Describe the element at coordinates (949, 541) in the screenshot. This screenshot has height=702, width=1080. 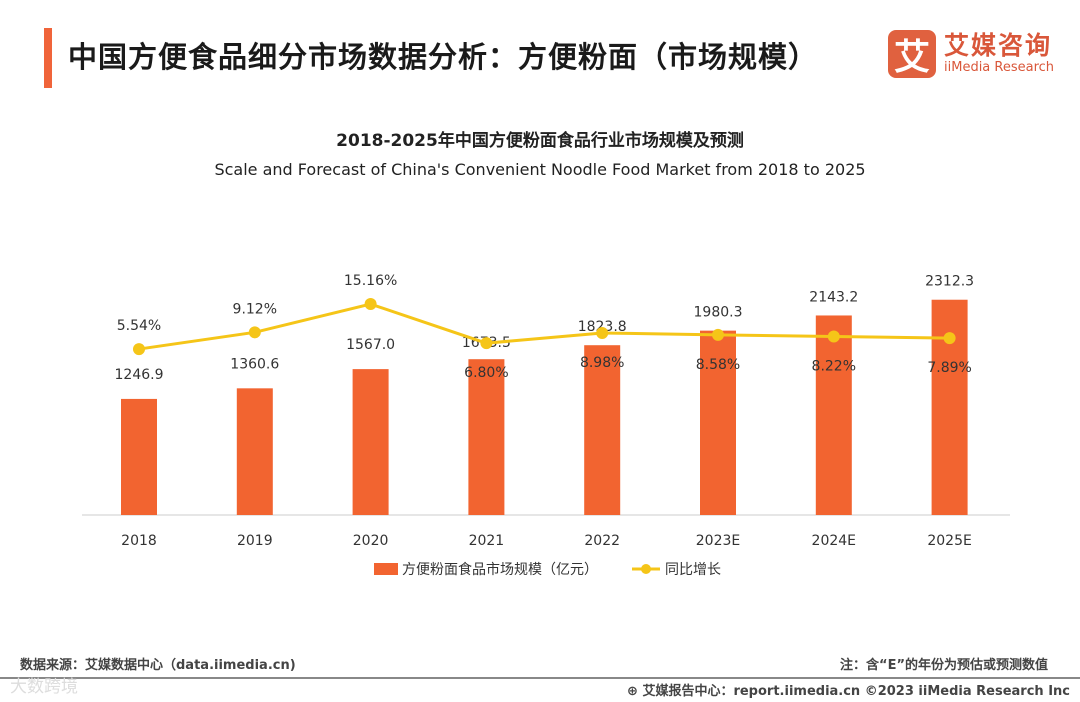
I see `x-tick-label: 2025E` at that location.